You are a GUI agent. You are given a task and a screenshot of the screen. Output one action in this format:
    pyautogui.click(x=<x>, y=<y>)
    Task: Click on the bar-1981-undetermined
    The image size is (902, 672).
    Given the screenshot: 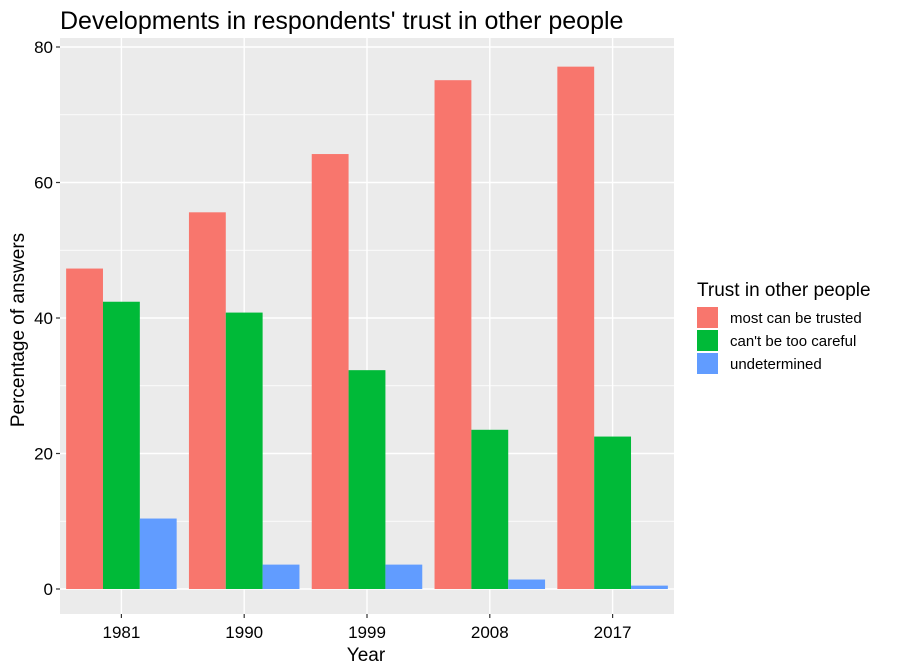 What is the action you would take?
    pyautogui.click(x=158, y=553)
    